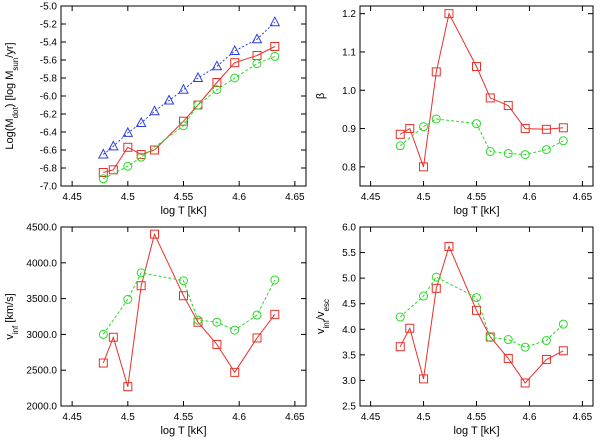 The height and width of the screenshot is (441, 600). What do you see at coordinates (321, 96) in the screenshot?
I see `y-axis-label: β` at bounding box center [321, 96].